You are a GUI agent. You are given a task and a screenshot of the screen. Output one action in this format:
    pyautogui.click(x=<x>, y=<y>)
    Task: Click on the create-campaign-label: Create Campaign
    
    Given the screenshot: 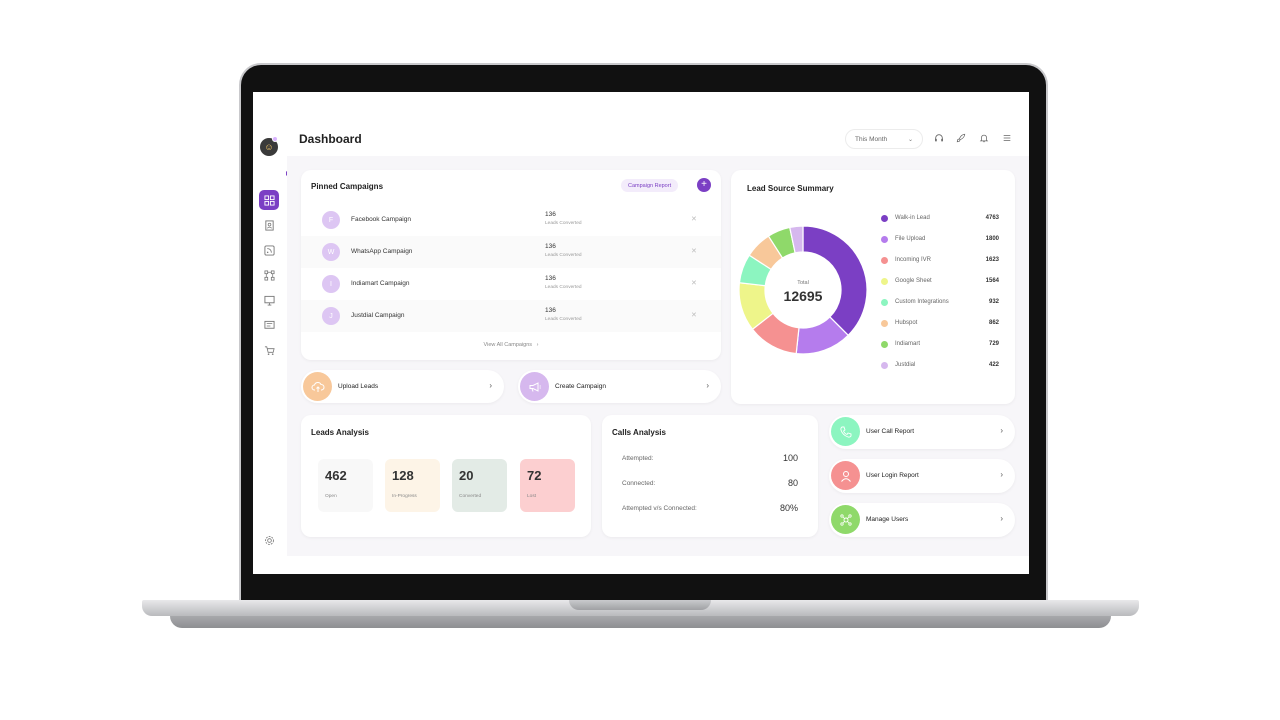 What is the action you would take?
    pyautogui.click(x=580, y=386)
    